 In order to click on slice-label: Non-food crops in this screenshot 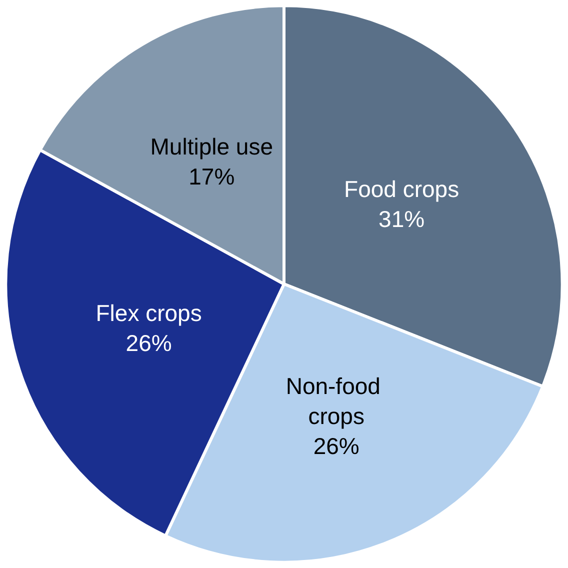, I will do `click(336, 401)`.